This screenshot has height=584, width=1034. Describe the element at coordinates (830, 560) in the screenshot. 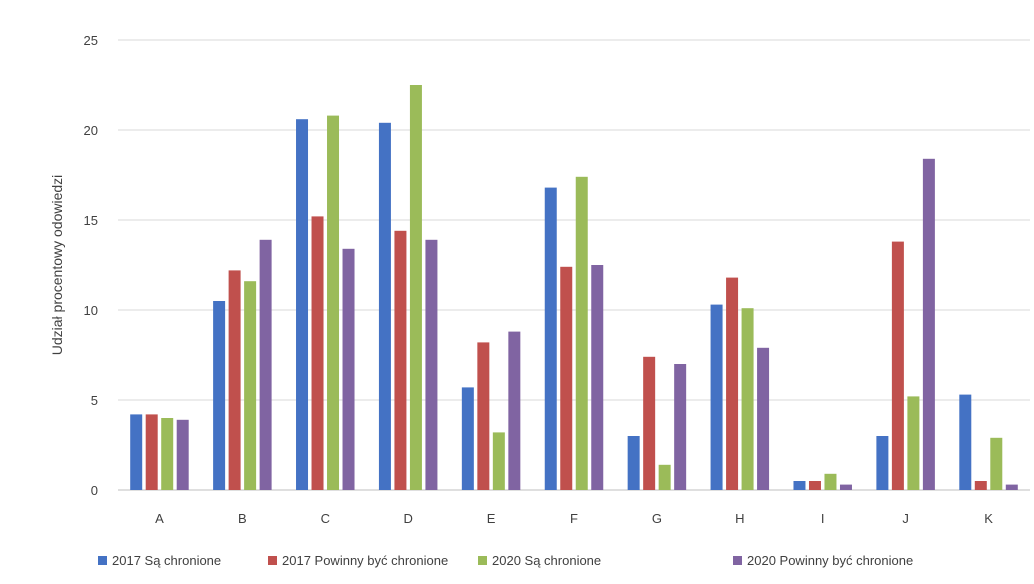

I see `legend-label: 2020 Powinny być chronione` at that location.